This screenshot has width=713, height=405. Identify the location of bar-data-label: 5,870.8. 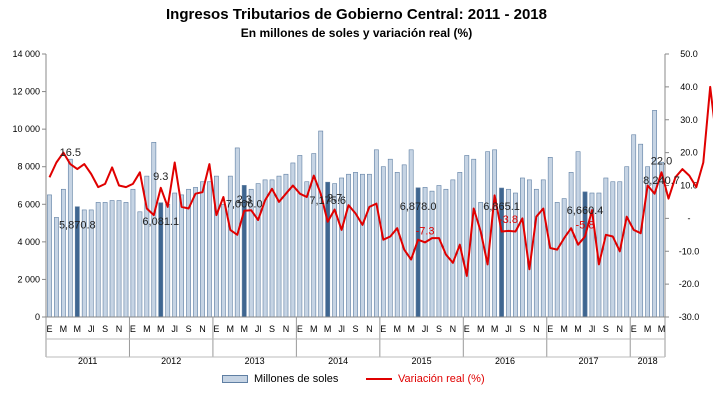
(77, 226).